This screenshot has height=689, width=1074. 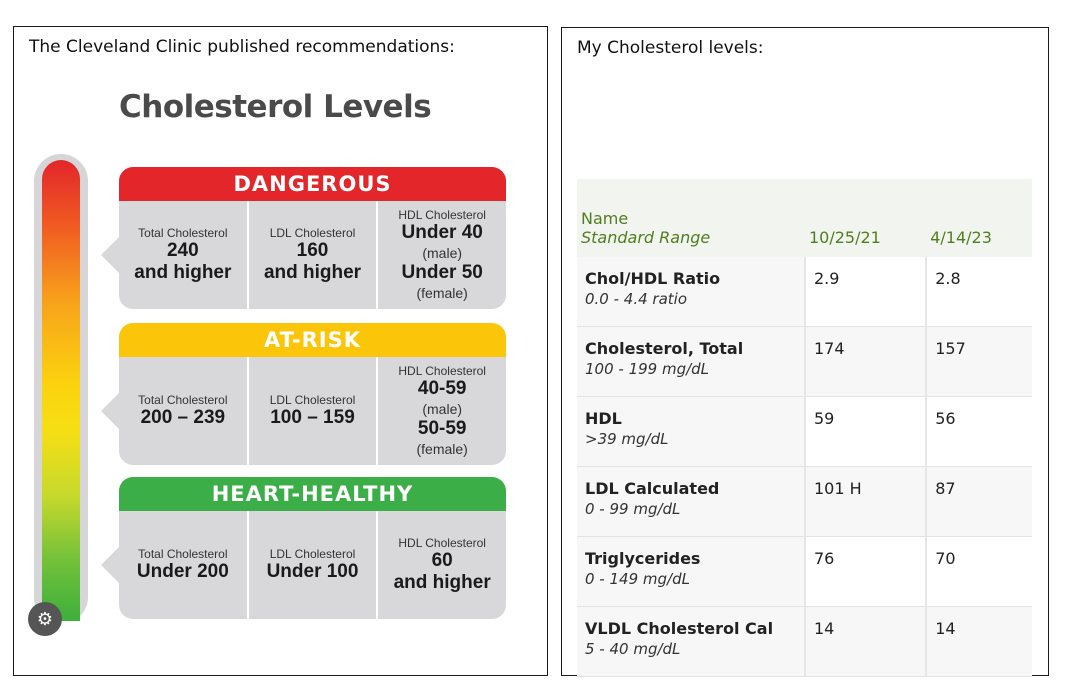 What do you see at coordinates (679, 628) in the screenshot?
I see `test-name: VLDL Cholesterol Cal` at bounding box center [679, 628].